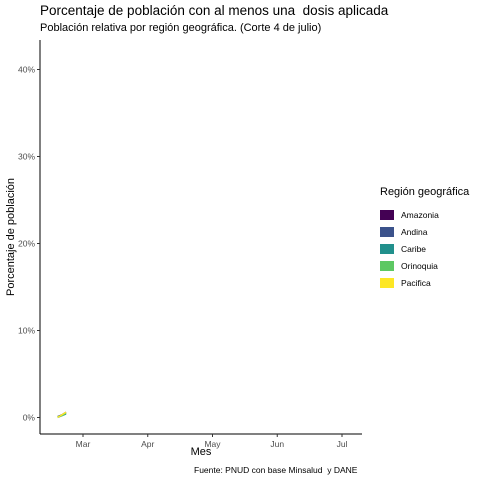  Describe the element at coordinates (419, 265) in the screenshot. I see `legend-label: Orinoquia` at that location.